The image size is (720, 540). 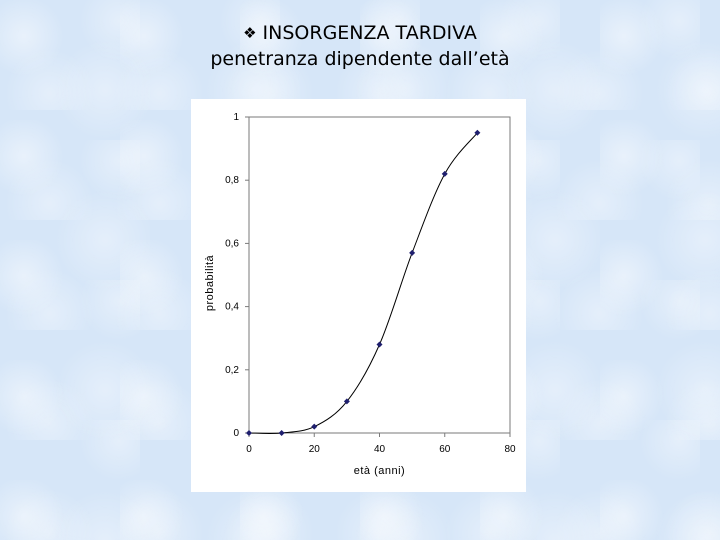 What do you see at coordinates (210, 282) in the screenshot?
I see `y-axis-title: probabilità` at bounding box center [210, 282].